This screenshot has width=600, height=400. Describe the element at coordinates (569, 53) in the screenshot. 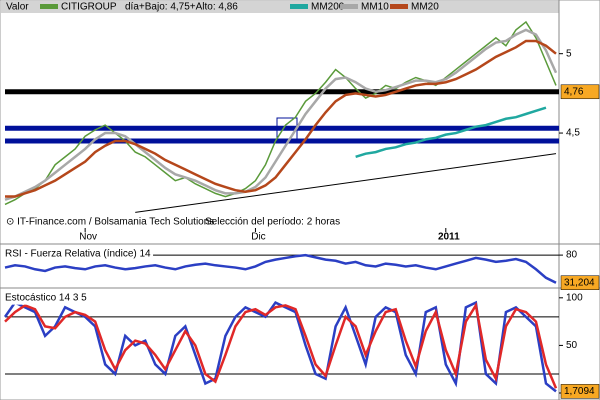

I see `y-tick-label: 5` at that location.